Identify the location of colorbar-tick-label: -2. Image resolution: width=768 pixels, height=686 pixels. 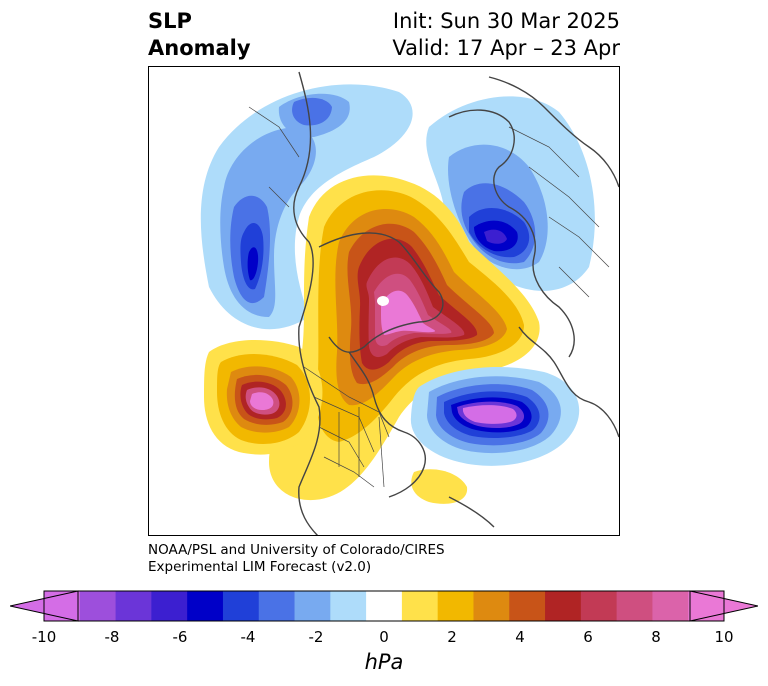
(316, 637).